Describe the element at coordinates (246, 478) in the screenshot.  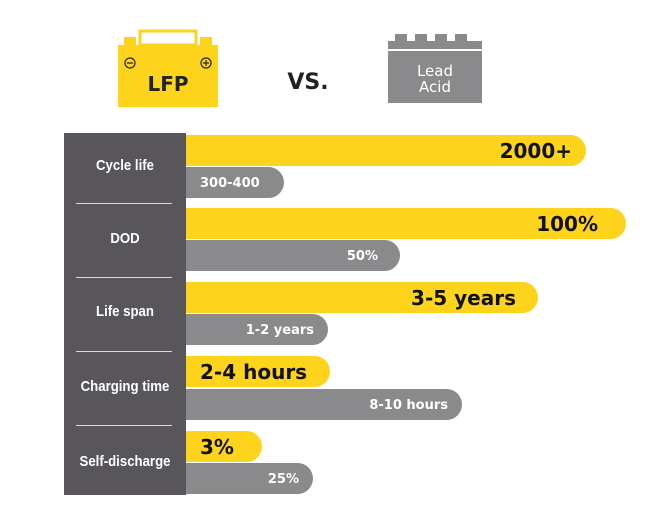
I see `lead-acid-bar: 25%` at that location.